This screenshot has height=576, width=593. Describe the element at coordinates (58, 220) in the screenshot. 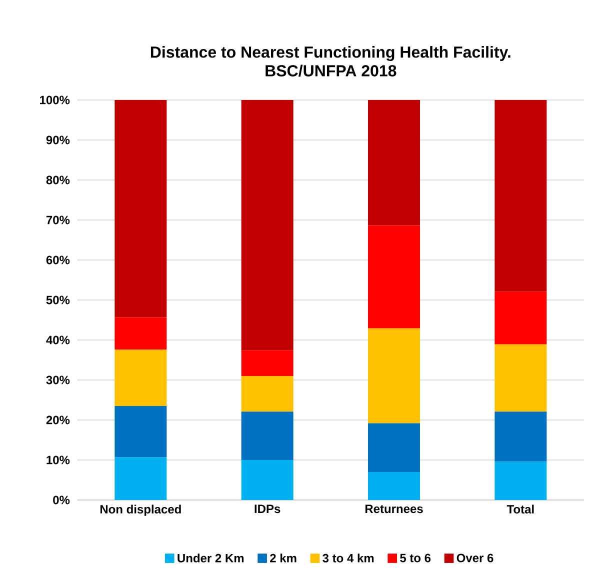

I see `y-tick-label: 70%` at that location.